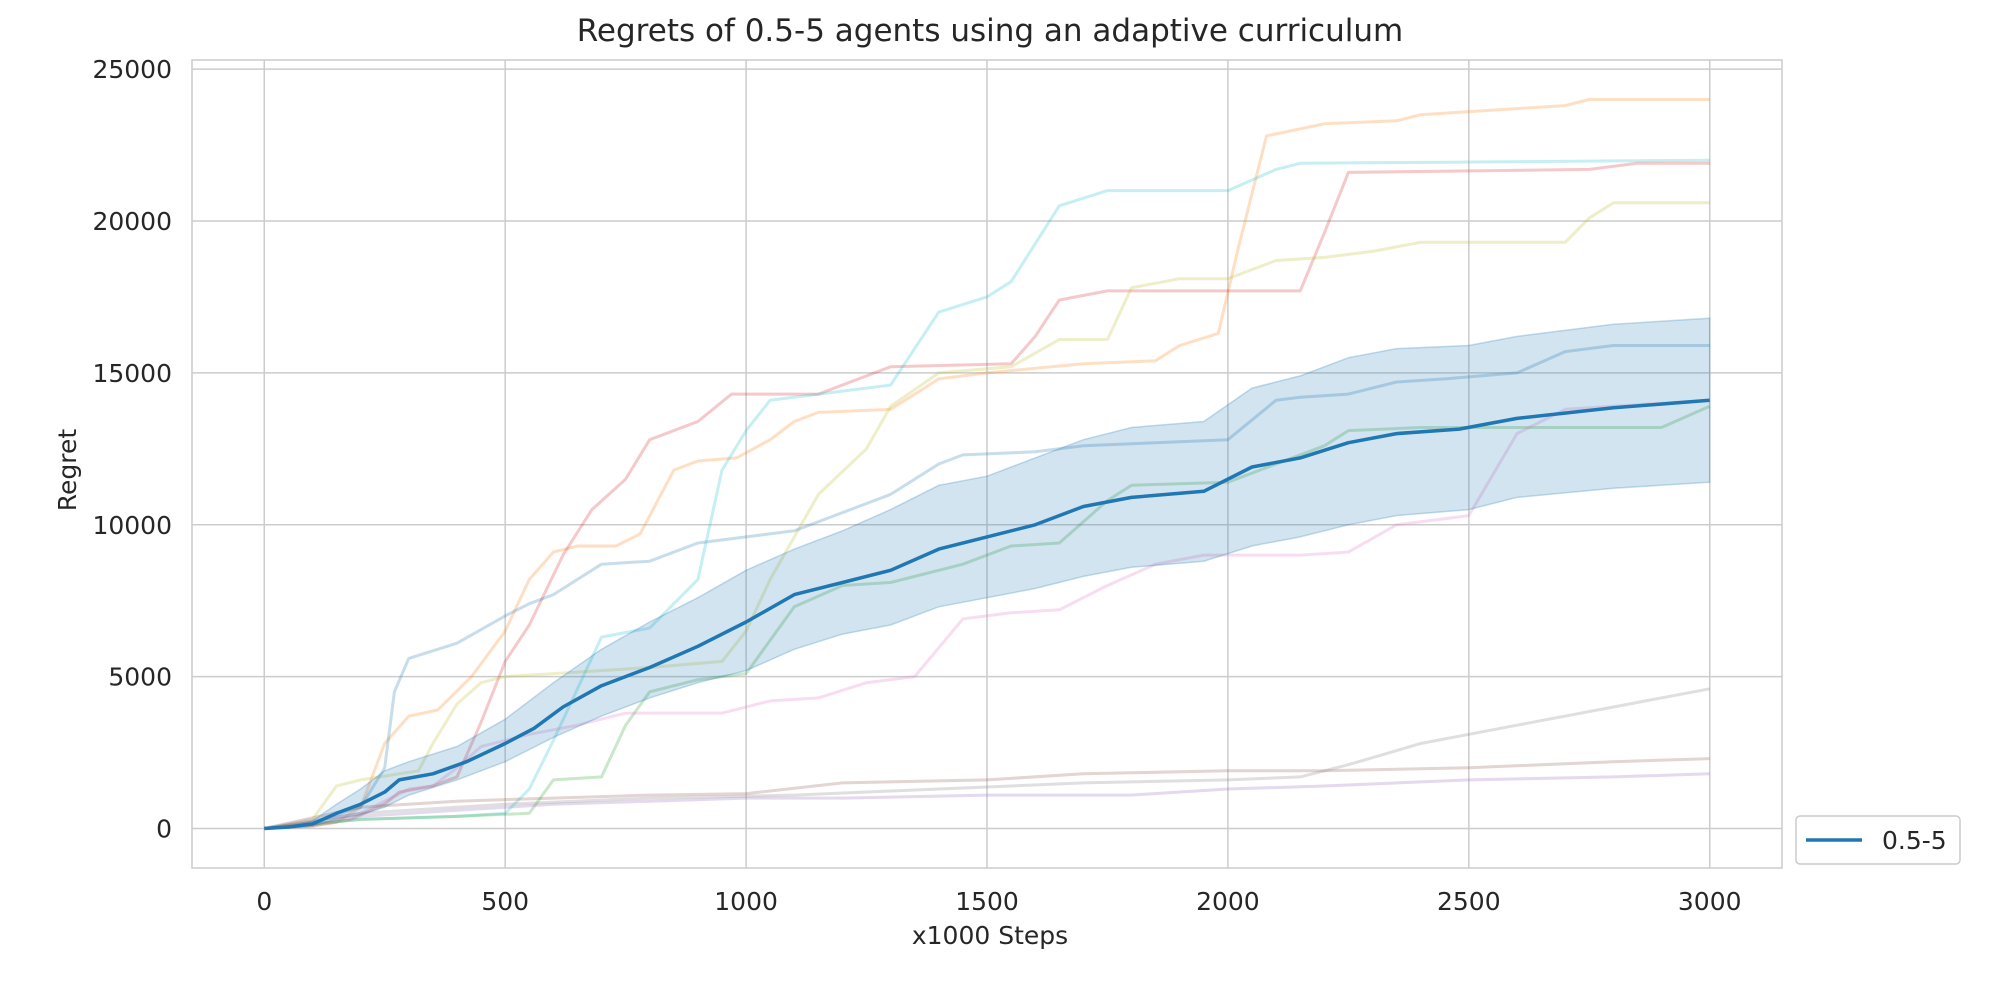 This screenshot has height=1000, width=2000. I want to click on x-tick-label-2000: 2000, so click(1228, 901).